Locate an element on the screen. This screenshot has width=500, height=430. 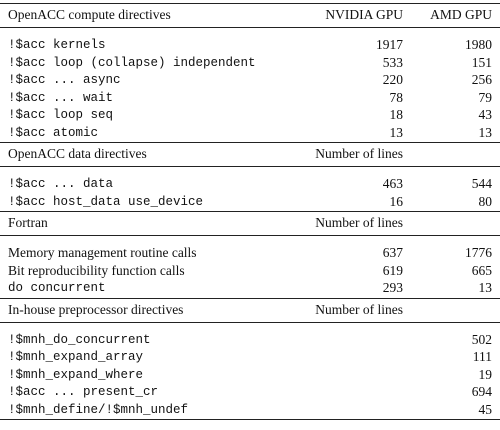
cell-value: 45 is located at coordinates (485, 409).